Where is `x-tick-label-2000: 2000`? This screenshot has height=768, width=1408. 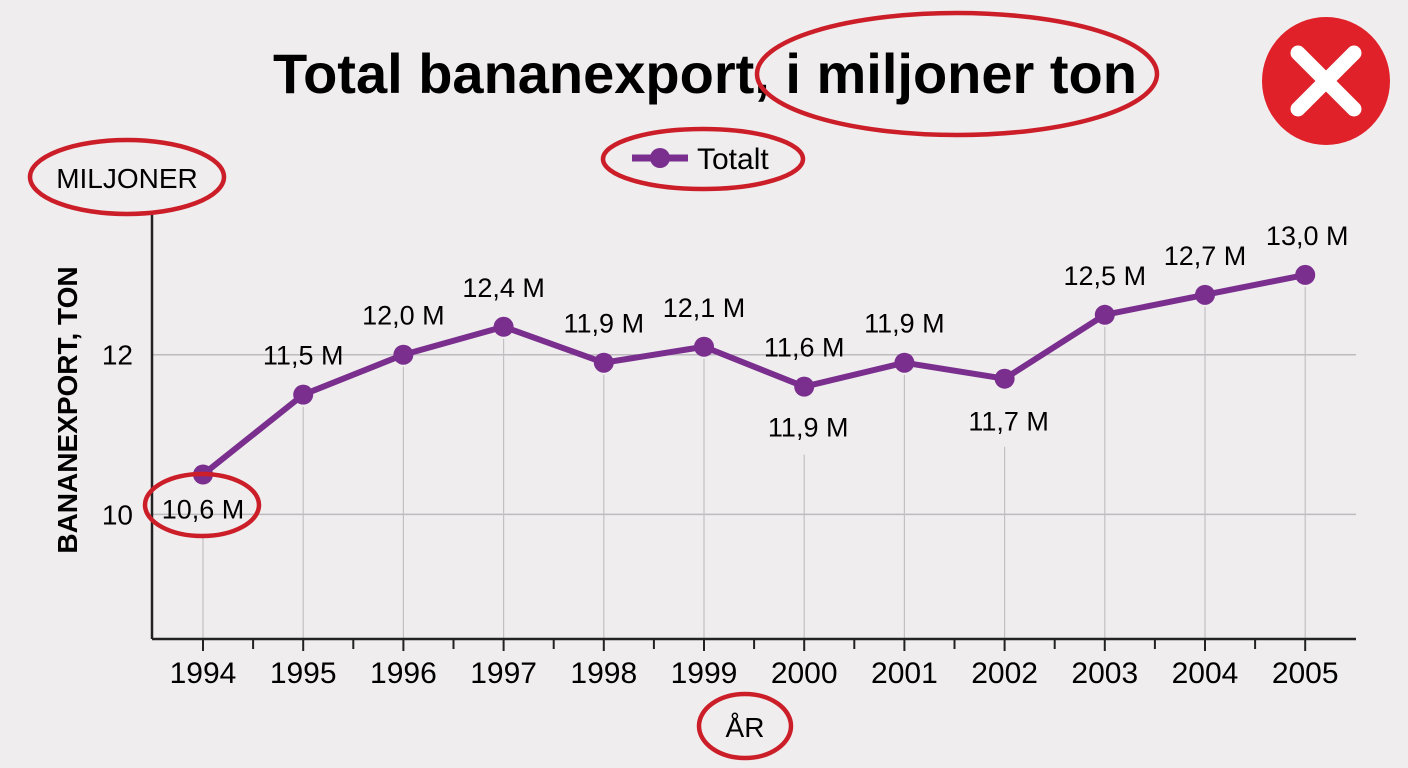
x-tick-label-2000: 2000 is located at coordinates (804, 673).